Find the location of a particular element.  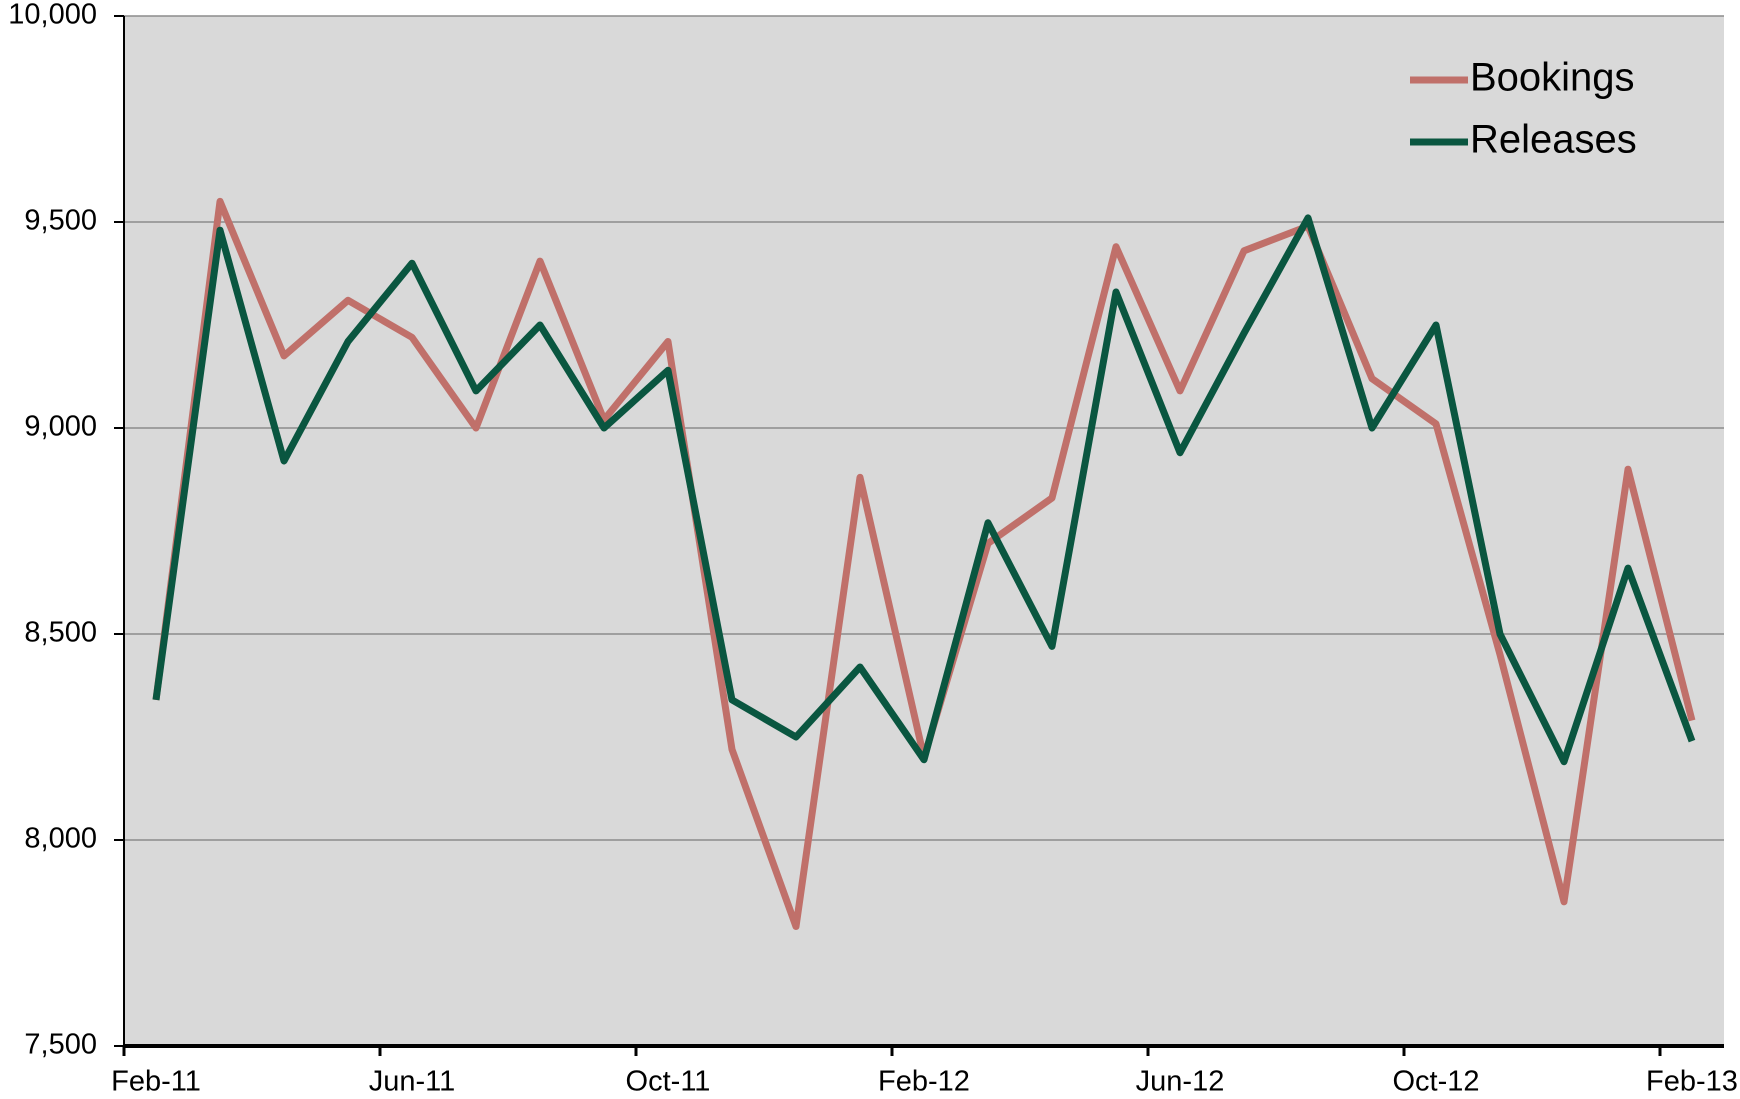

legend-label: Bookings is located at coordinates (1552, 78).